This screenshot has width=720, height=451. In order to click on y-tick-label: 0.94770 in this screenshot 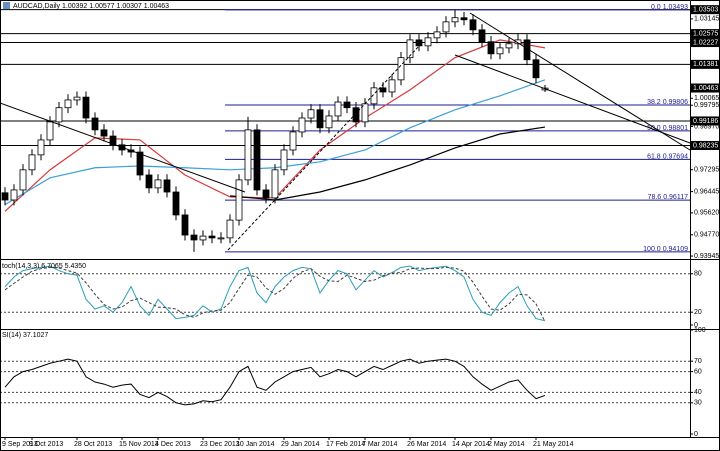, I will do `click(706, 235)`.